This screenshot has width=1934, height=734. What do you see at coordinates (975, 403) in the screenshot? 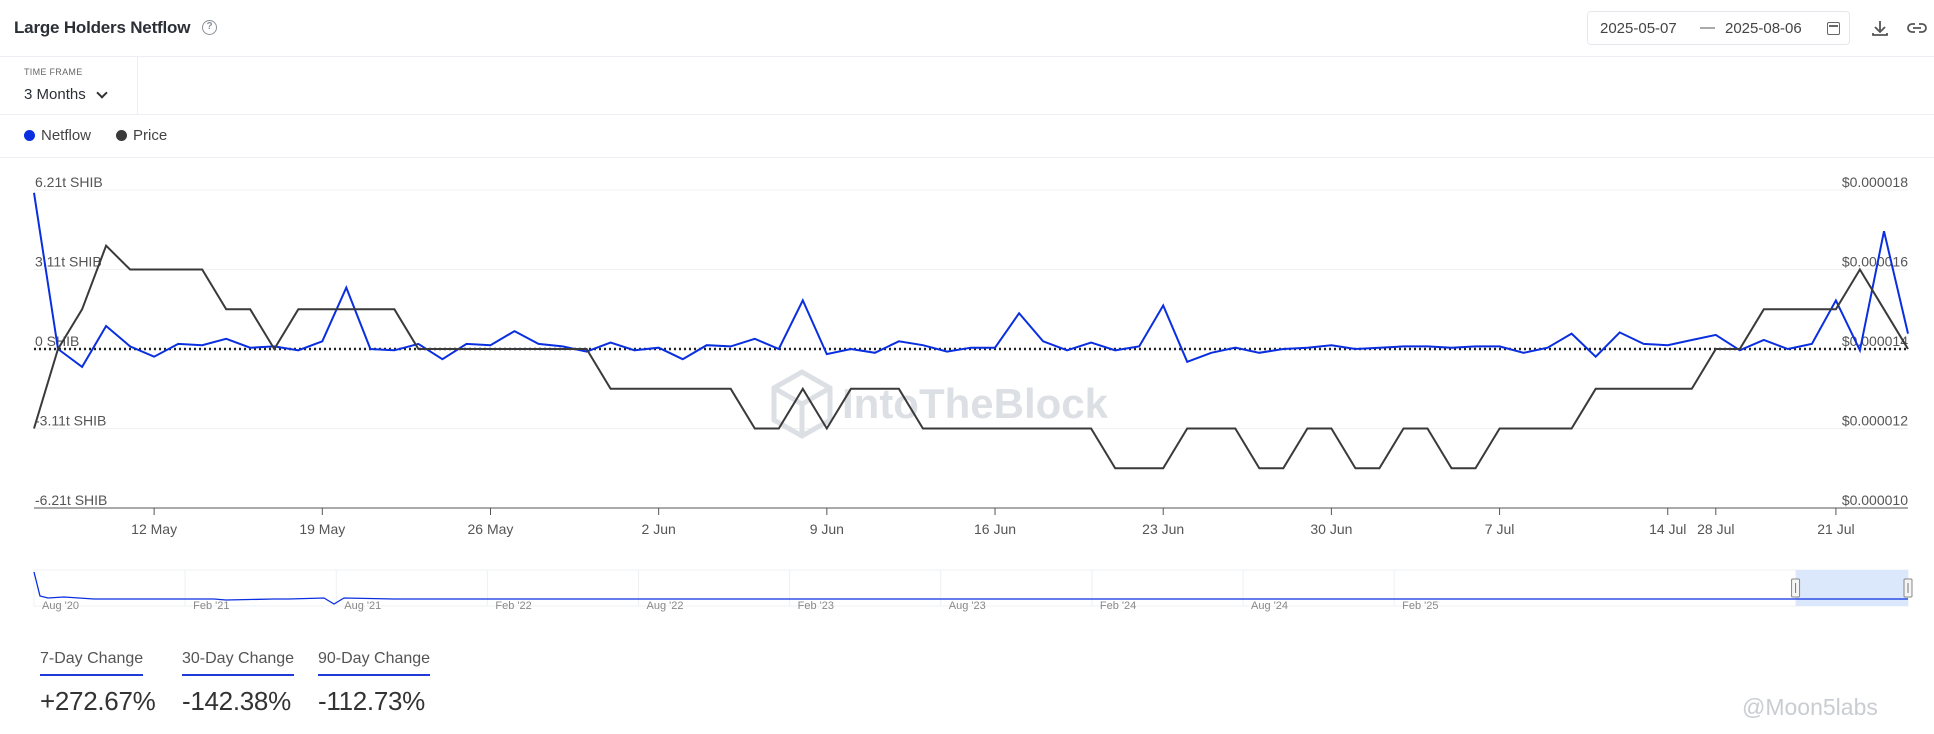
I see `chart-watermark: IntoTheBlock` at bounding box center [975, 403].